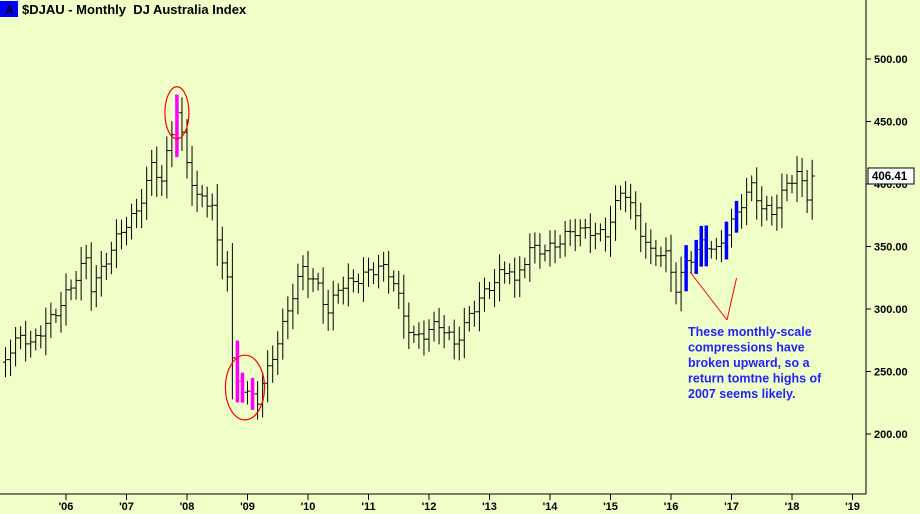 The height and width of the screenshot is (514, 920). Describe the element at coordinates (750, 332) in the screenshot. I see `annotation-line: These monthly-scale` at that location.